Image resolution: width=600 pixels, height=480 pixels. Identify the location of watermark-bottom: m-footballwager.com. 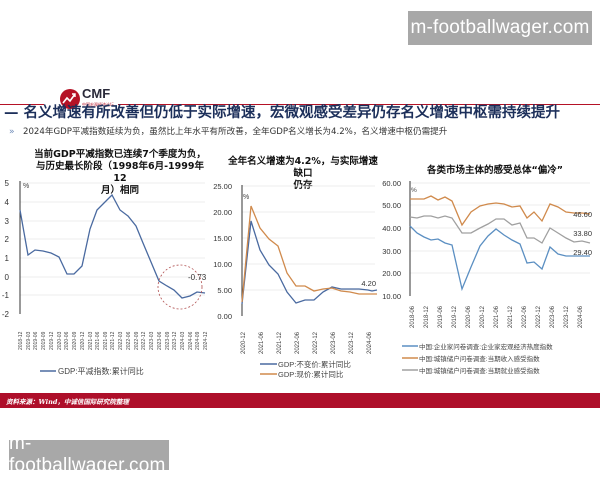
(89, 454).